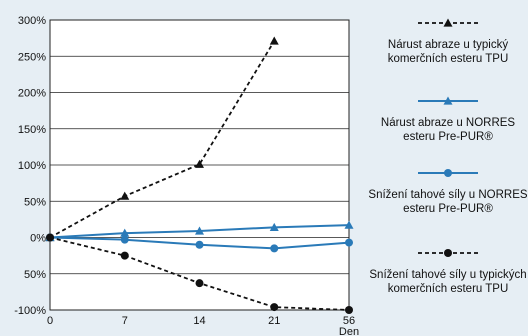  What do you see at coordinates (448, 130) in the screenshot?
I see `legend-label-2: Nárust abraze u NORRES esteru Pre-PUR®` at bounding box center [448, 130].